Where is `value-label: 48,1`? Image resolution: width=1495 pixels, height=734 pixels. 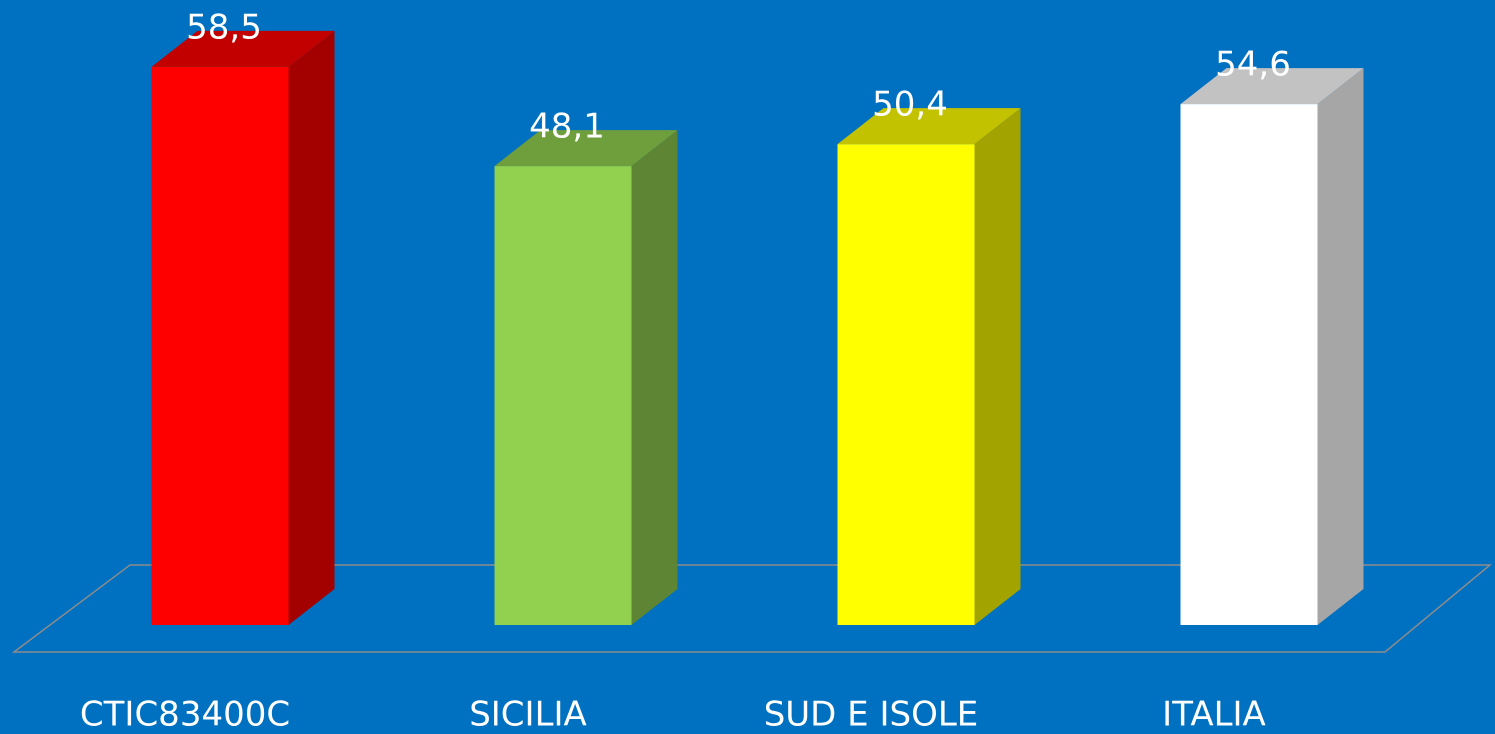
value-label: 48,1 is located at coordinates (567, 127).